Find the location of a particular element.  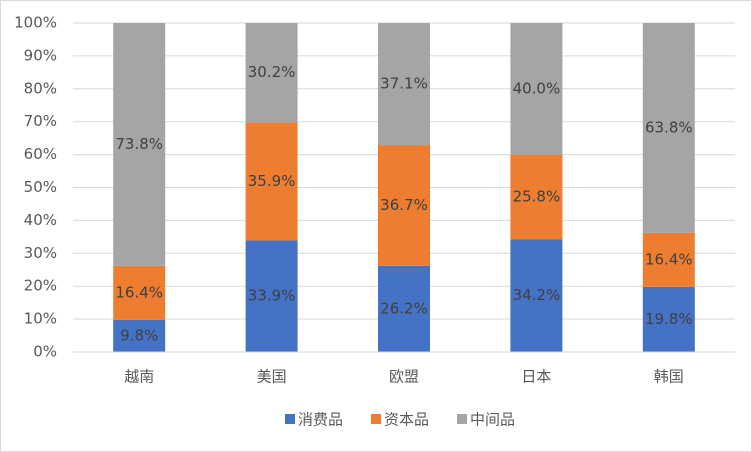

y-tick-label: 0% is located at coordinates (45, 352).